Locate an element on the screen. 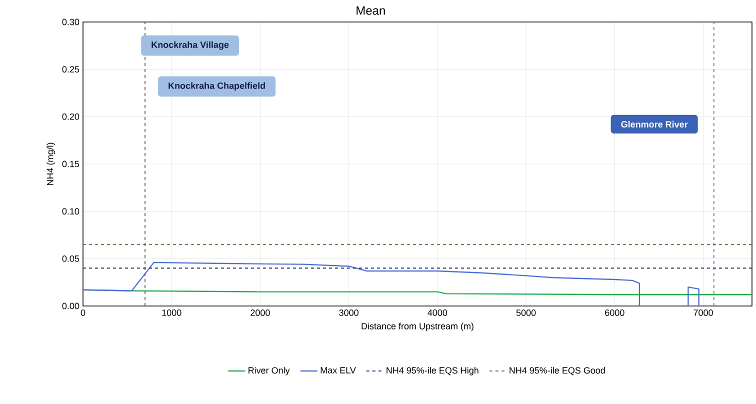  chart-title: Mean is located at coordinates (370, 10).